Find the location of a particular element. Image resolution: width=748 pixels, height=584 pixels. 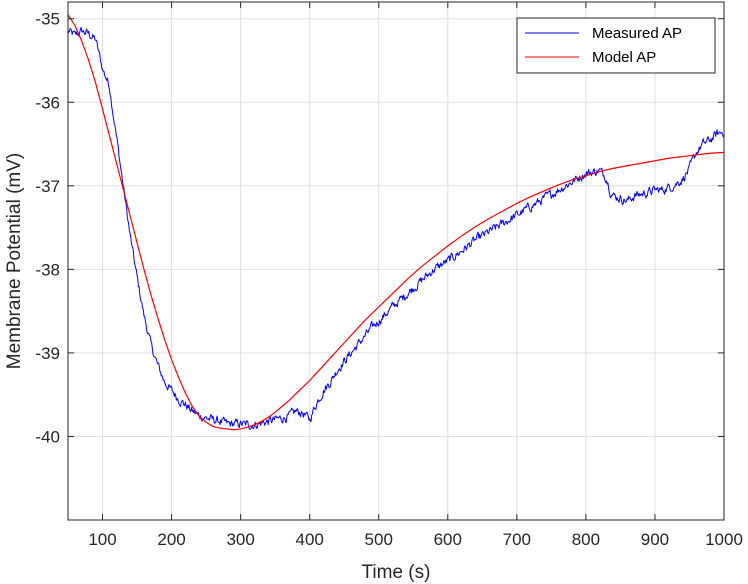

x-tick-label: 700 is located at coordinates (517, 539).